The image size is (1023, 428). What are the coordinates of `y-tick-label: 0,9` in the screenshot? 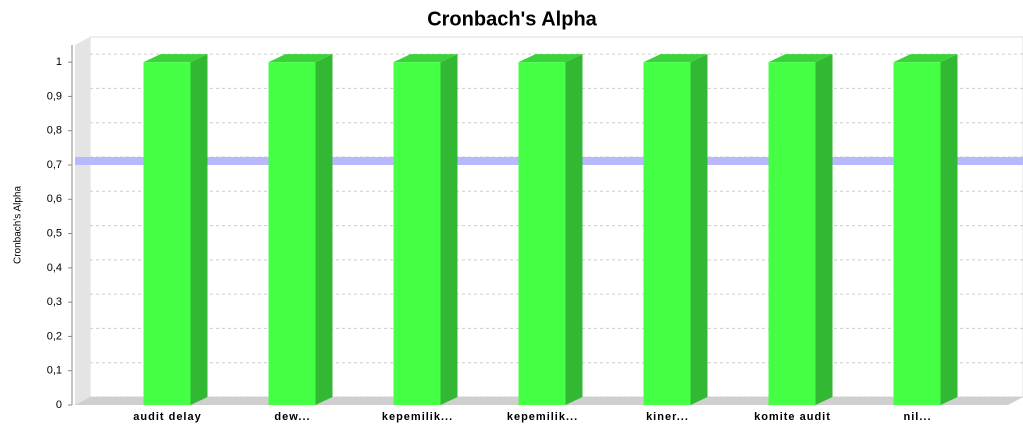 It's located at (54, 96).